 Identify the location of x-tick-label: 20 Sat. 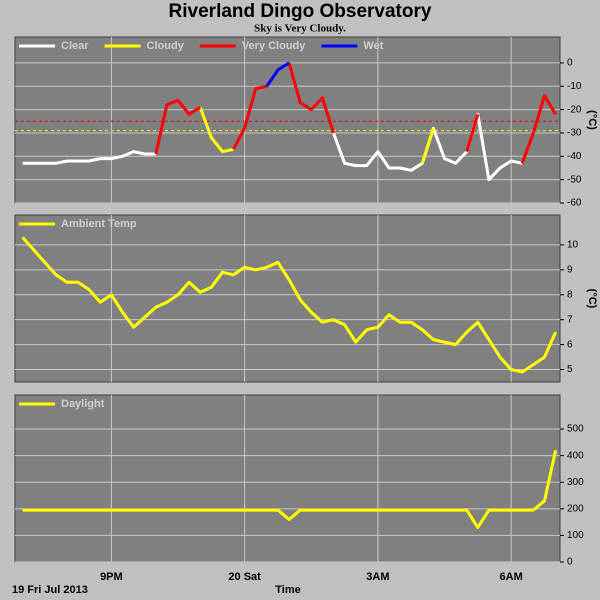
(244, 577).